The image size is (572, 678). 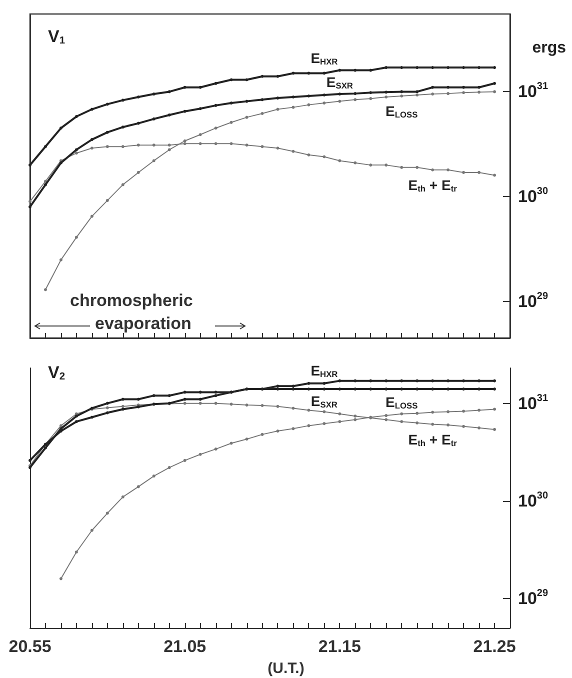 I want to click on x-tick-label: 21.15, so click(x=339, y=646).